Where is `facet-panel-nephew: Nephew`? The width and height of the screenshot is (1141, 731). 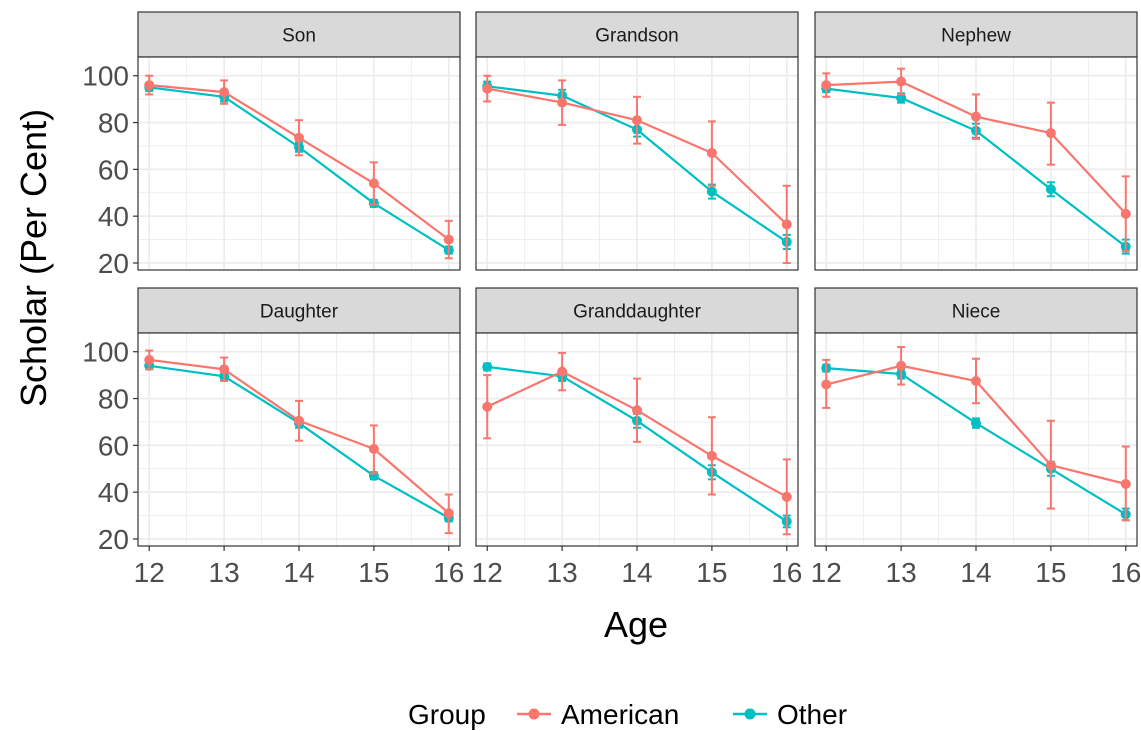 facet-panel-nephew: Nephew is located at coordinates (976, 141).